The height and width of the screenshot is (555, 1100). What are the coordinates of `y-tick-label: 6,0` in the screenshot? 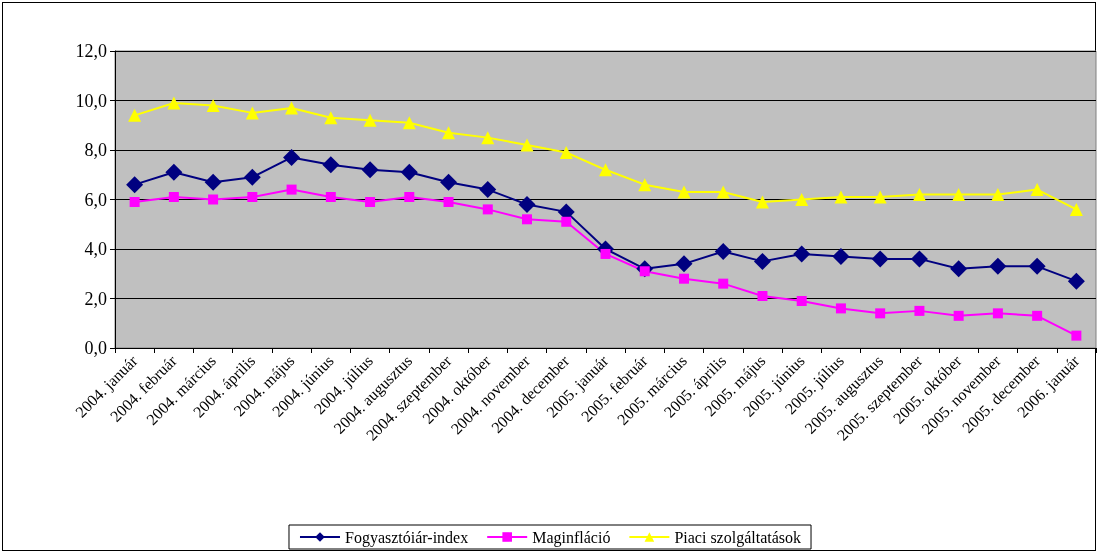 It's located at (95, 199).